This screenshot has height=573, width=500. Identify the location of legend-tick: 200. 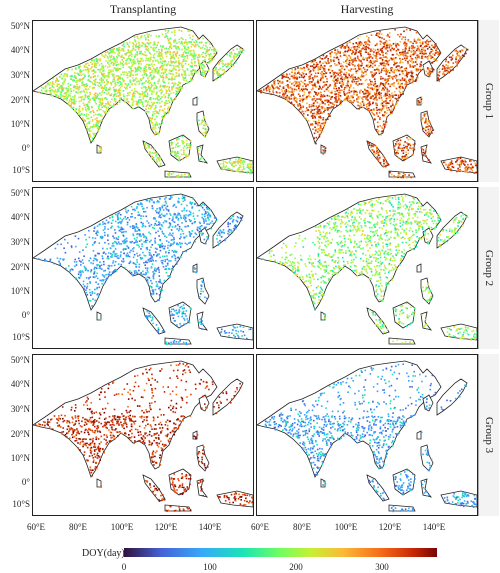
(296, 567).